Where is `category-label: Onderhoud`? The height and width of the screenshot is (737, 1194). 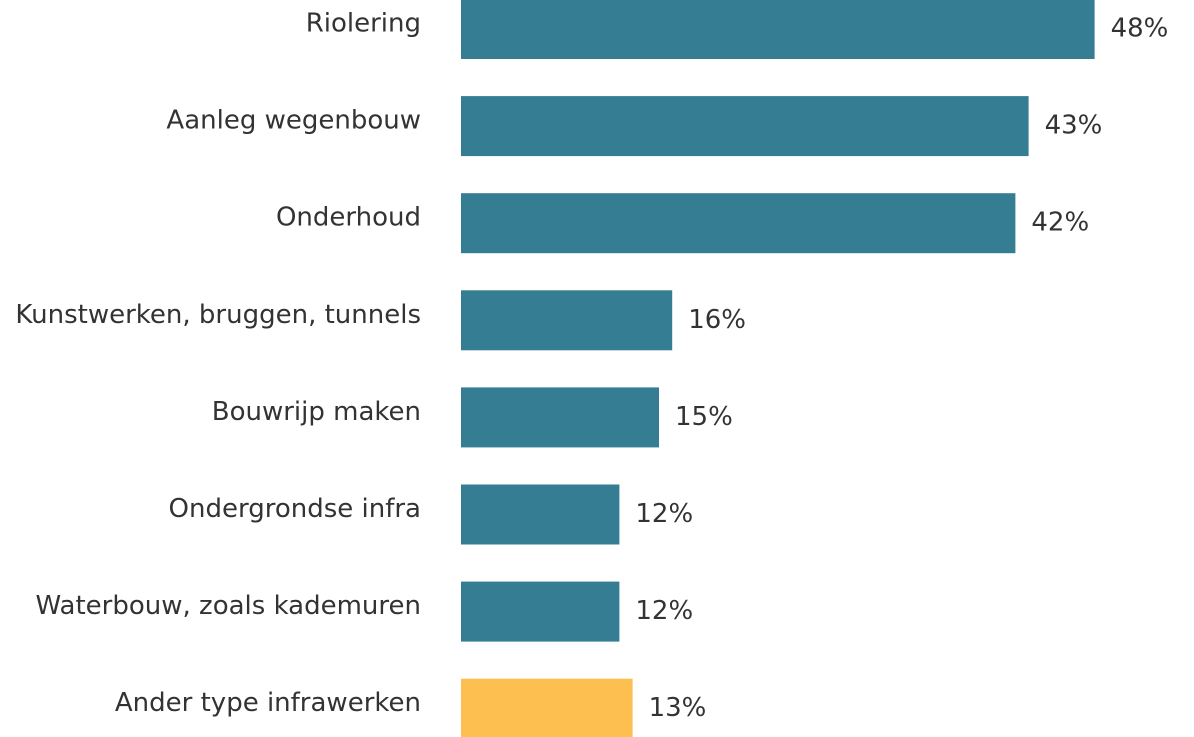
category-label: Onderhoud is located at coordinates (348, 218).